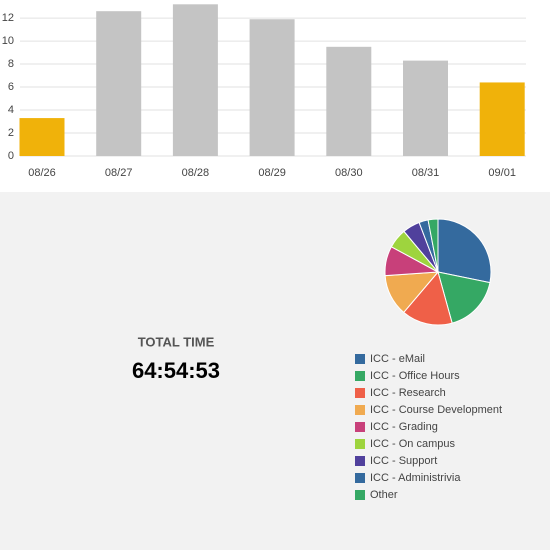 The height and width of the screenshot is (550, 550). Describe the element at coordinates (384, 495) in the screenshot. I see `legend-label: Other` at that location.